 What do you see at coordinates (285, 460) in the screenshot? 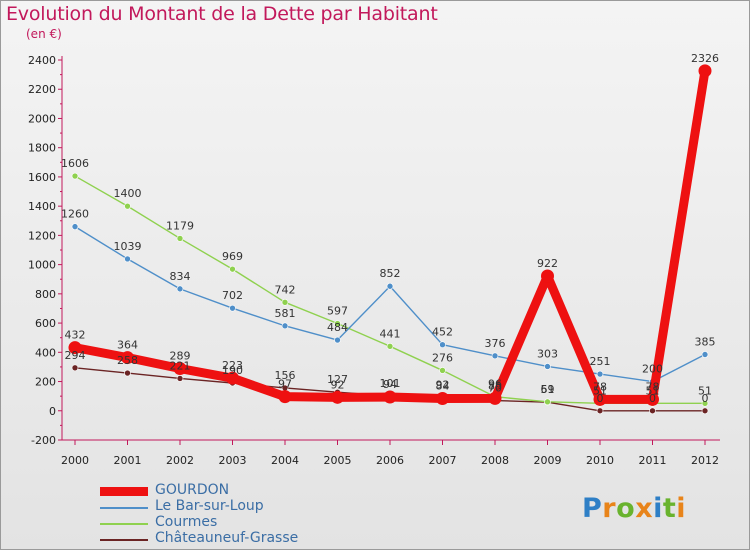
I see `x-tick-label: 2004` at bounding box center [285, 460].